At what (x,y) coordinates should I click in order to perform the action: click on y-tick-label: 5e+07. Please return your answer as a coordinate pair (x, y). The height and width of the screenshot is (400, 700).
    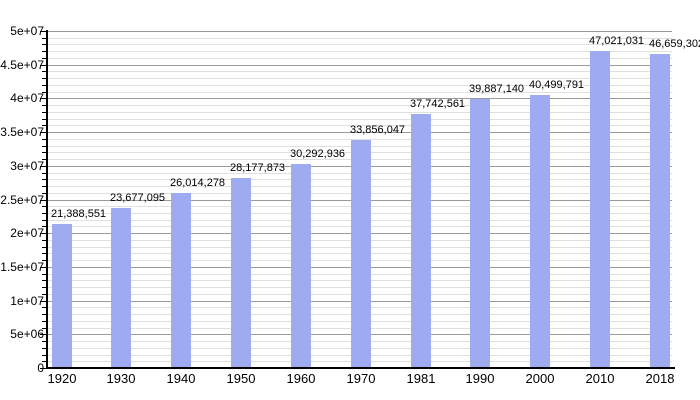
    Looking at the image, I should click on (27, 31).